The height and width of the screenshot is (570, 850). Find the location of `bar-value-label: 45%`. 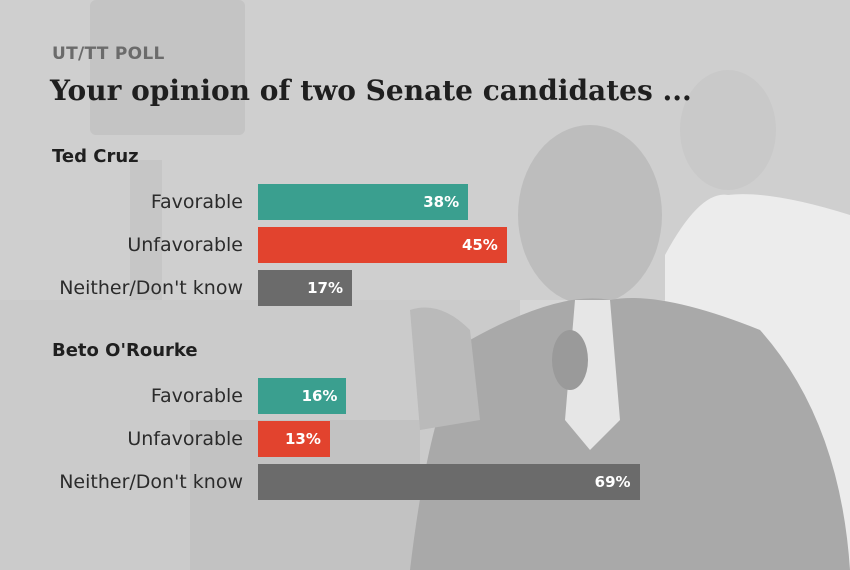

bar-value-label: 45% is located at coordinates (479, 245).